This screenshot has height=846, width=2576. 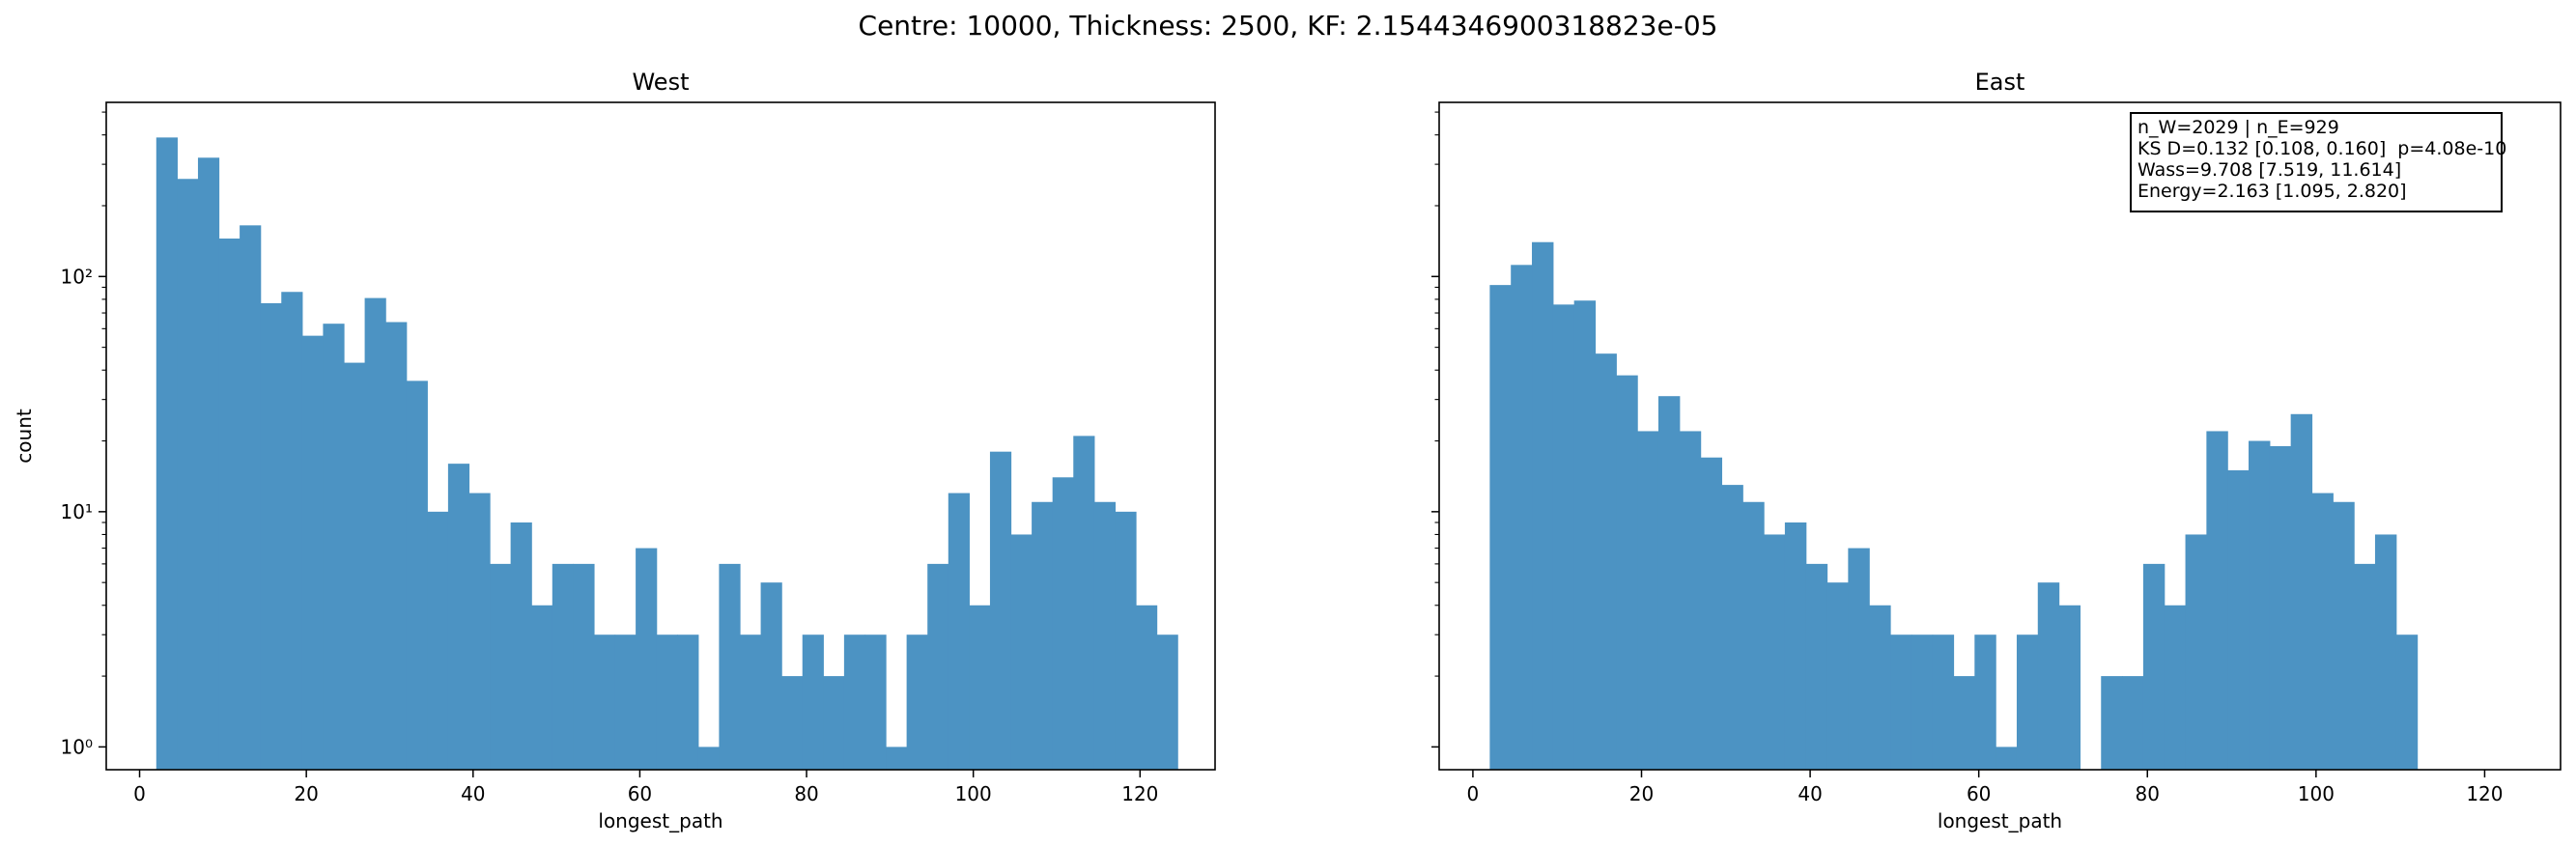 I want to click on panel-title: East, so click(x=2000, y=82).